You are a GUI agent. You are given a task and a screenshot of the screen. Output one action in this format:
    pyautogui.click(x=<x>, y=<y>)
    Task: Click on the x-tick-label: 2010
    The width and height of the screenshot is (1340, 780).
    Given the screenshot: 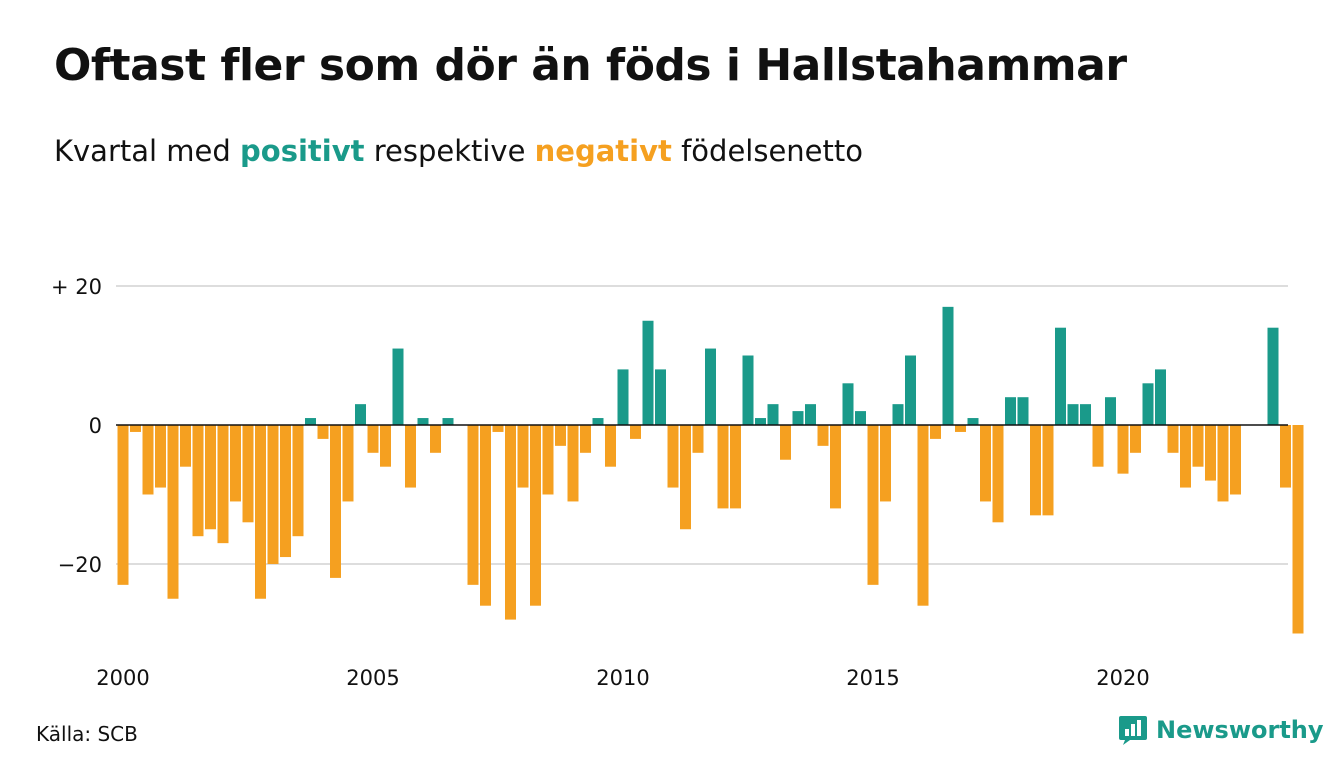 What is the action you would take?
    pyautogui.click(x=622, y=678)
    